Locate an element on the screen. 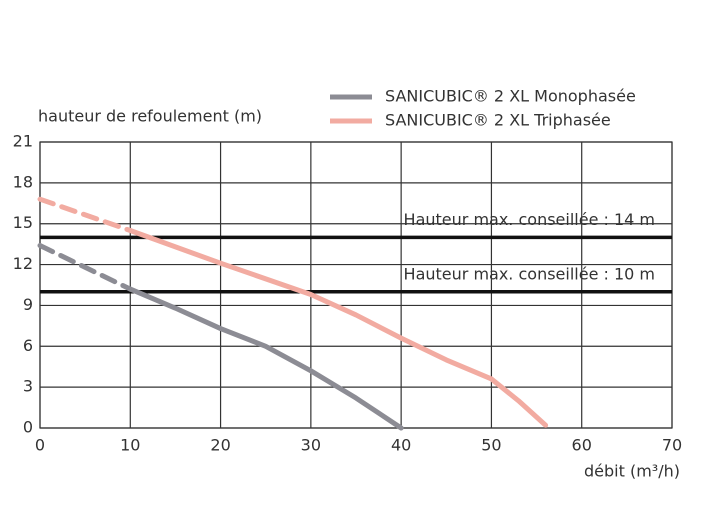 The image size is (707, 516). x-tick-label: 60 is located at coordinates (582, 445).